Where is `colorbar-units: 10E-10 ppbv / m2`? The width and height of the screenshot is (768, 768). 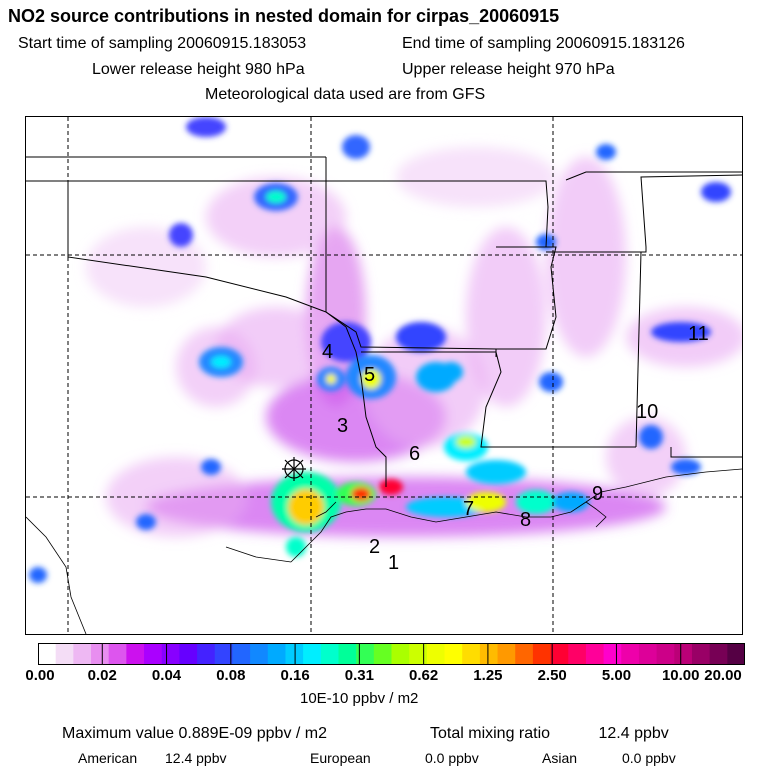
colorbar-units: 10E-10 ppbv / m2 is located at coordinates (359, 698).